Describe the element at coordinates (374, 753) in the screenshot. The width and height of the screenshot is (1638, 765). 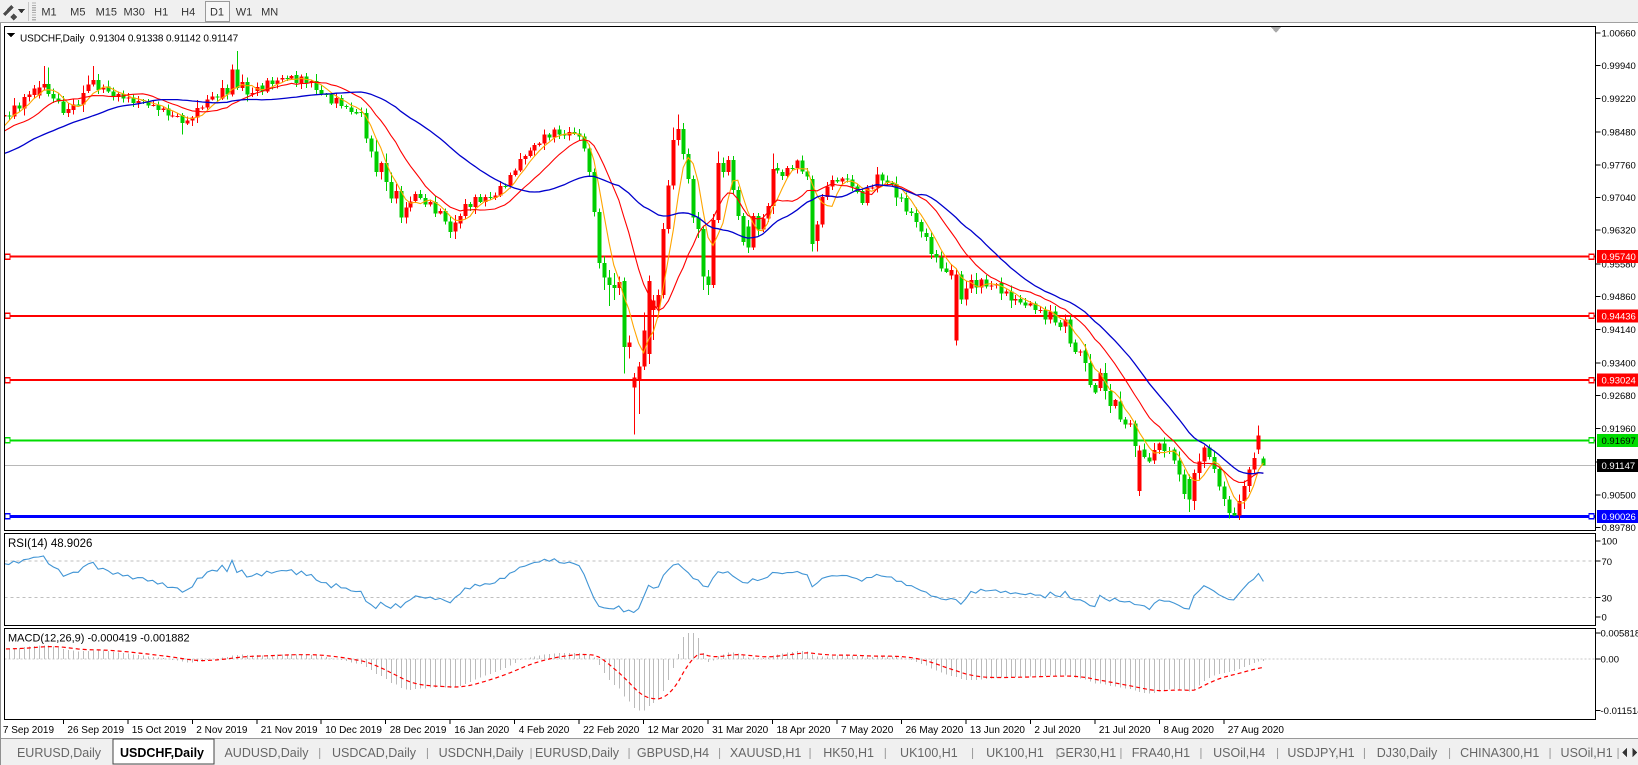
I see `svg-text: USDCAD,Daily` at that location.